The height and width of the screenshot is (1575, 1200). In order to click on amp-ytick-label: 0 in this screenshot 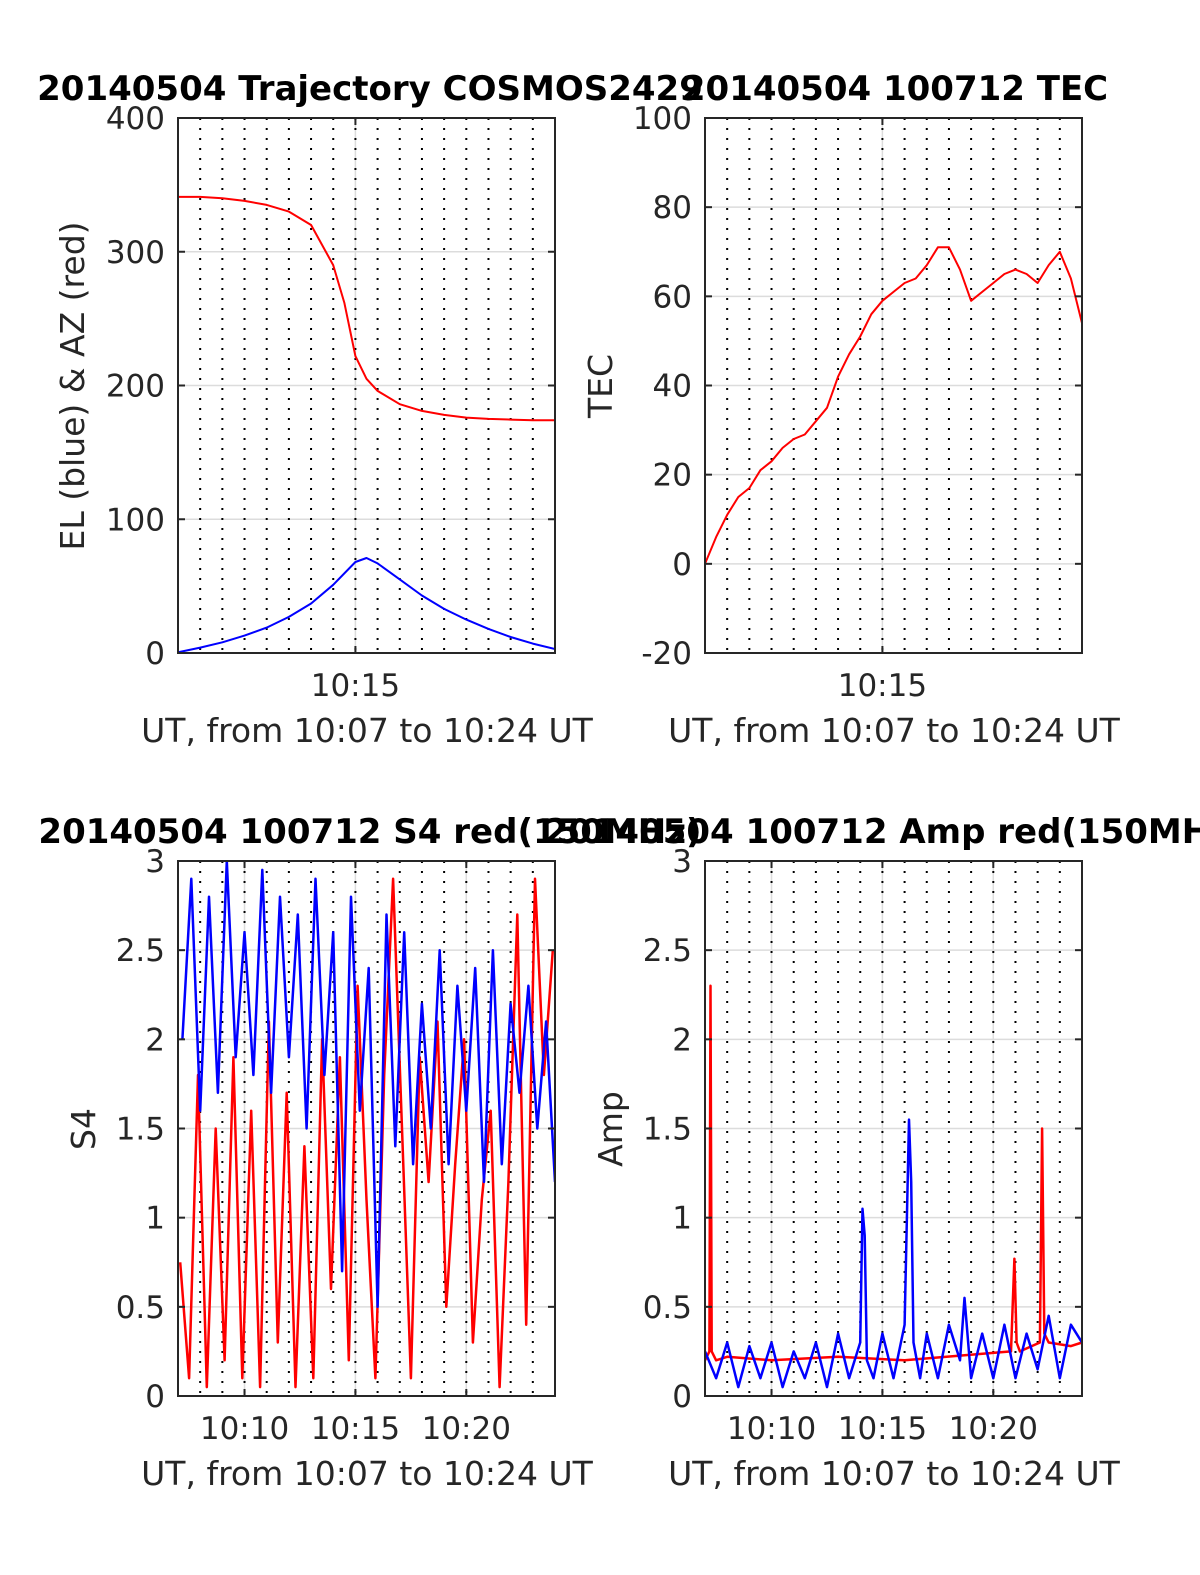, I will do `click(682, 1397)`.